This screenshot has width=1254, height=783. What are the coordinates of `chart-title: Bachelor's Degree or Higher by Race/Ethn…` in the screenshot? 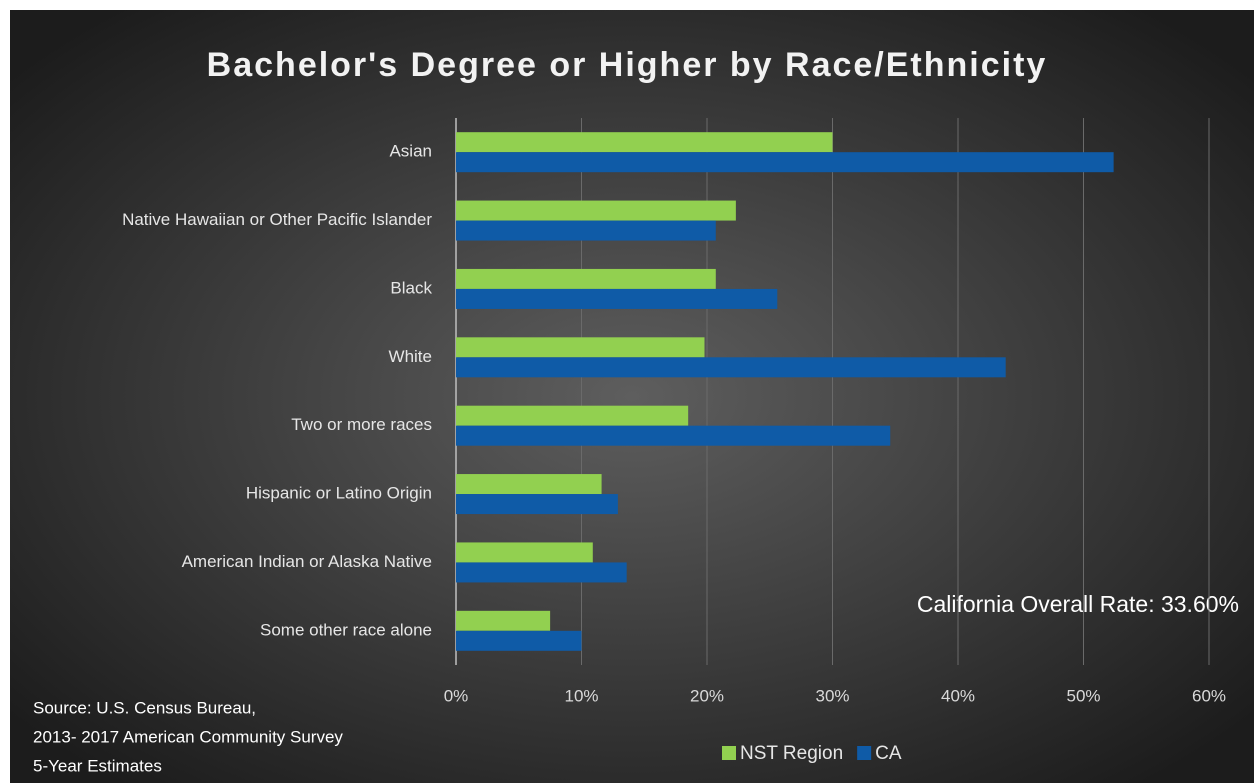 It's located at (627, 65).